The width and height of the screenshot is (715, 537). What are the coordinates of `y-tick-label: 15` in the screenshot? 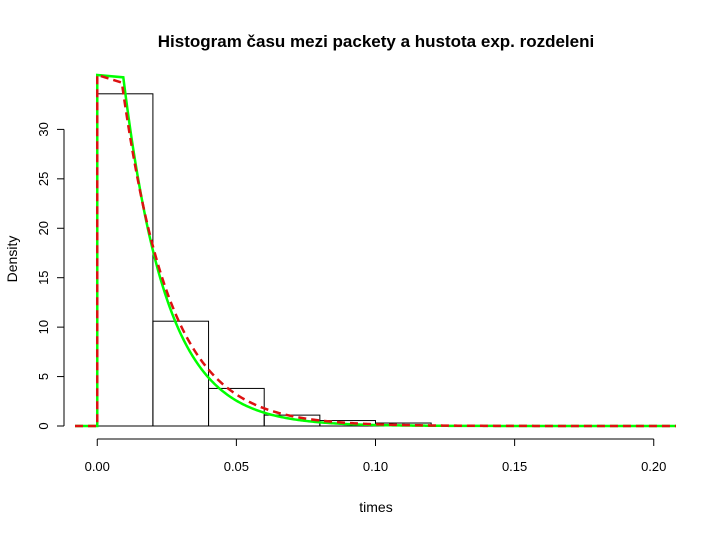 It's located at (43, 277).